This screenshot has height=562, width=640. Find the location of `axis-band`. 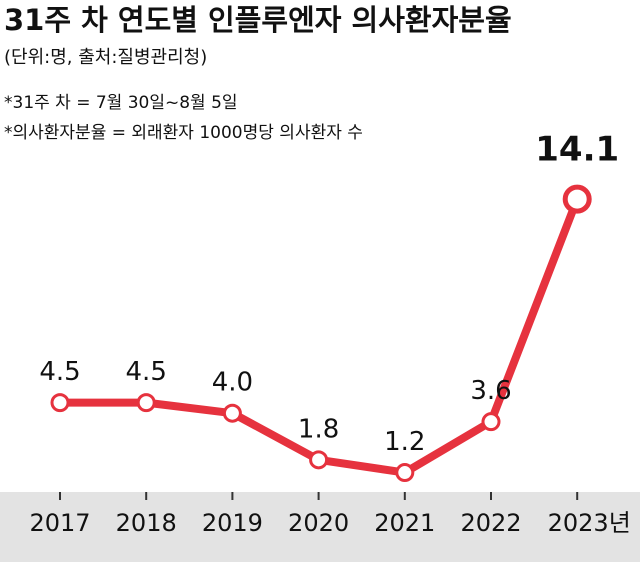

axis-band is located at coordinates (320, 527).